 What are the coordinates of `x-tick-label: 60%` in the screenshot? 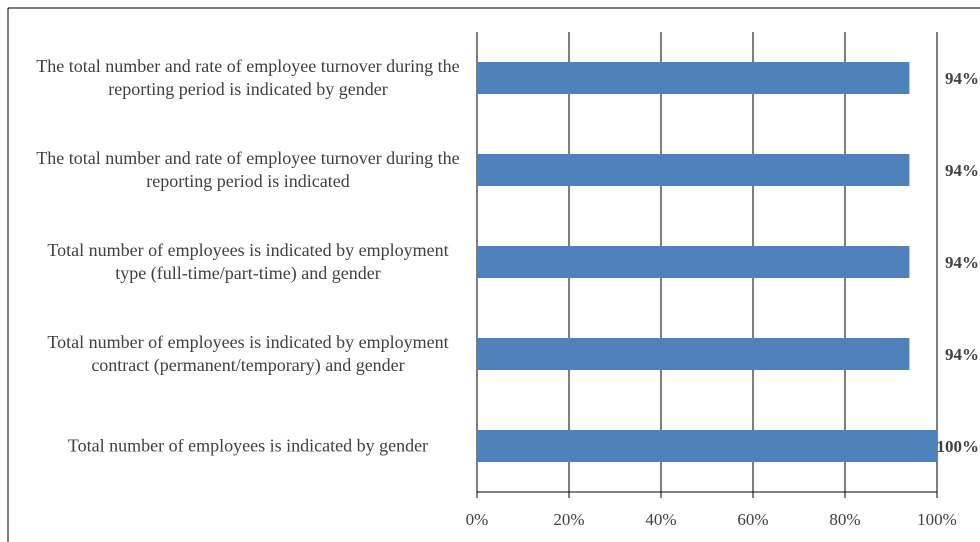 It's located at (752, 519).